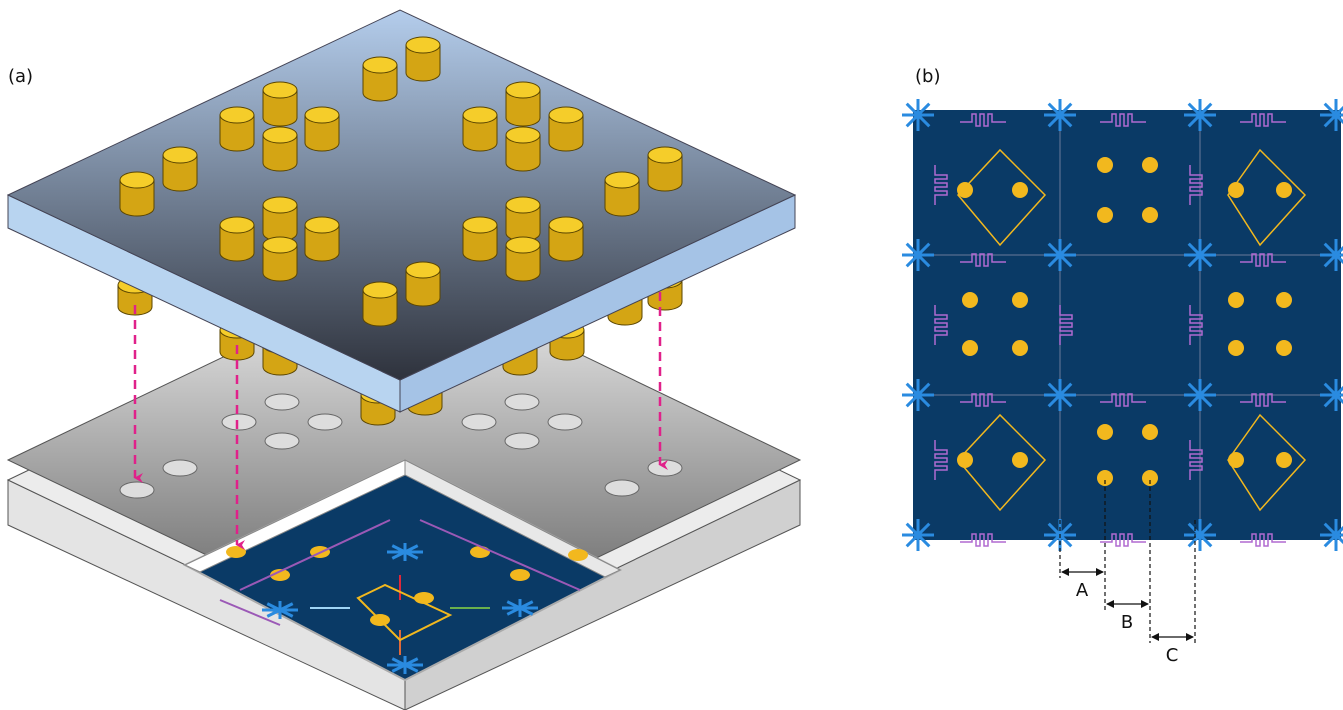  Describe the element at coordinates (400, 421) in the screenshot. I see `alignment-arrows` at that location.